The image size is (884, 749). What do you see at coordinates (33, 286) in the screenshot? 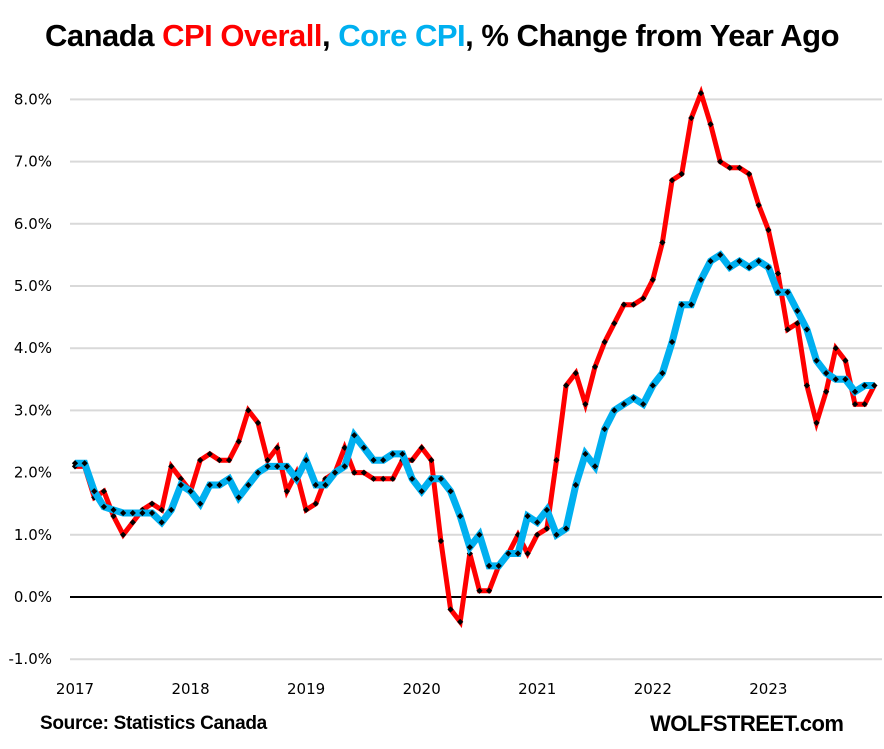
I see `y-tick-label: 5.0%` at bounding box center [33, 286].